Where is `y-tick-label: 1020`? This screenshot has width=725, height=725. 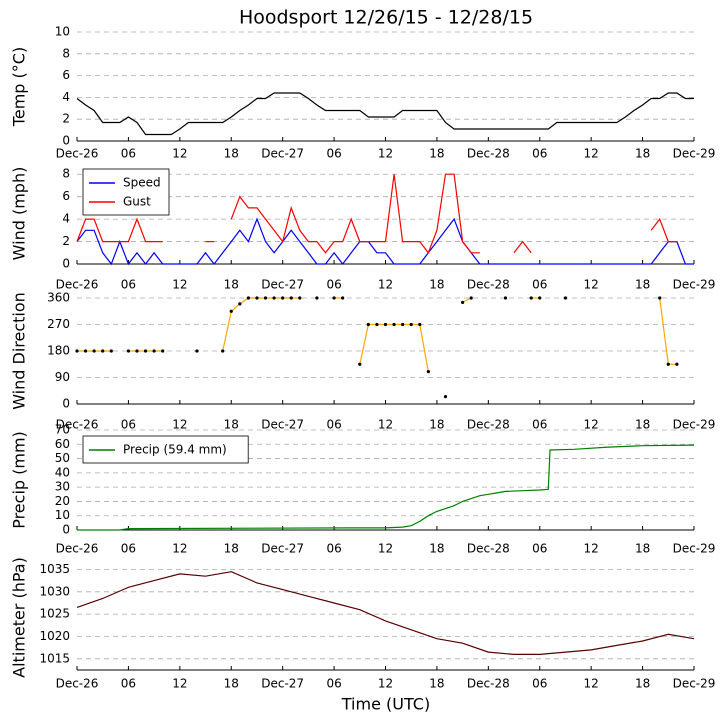 y-tick-label: 1020 is located at coordinates (54, 636).